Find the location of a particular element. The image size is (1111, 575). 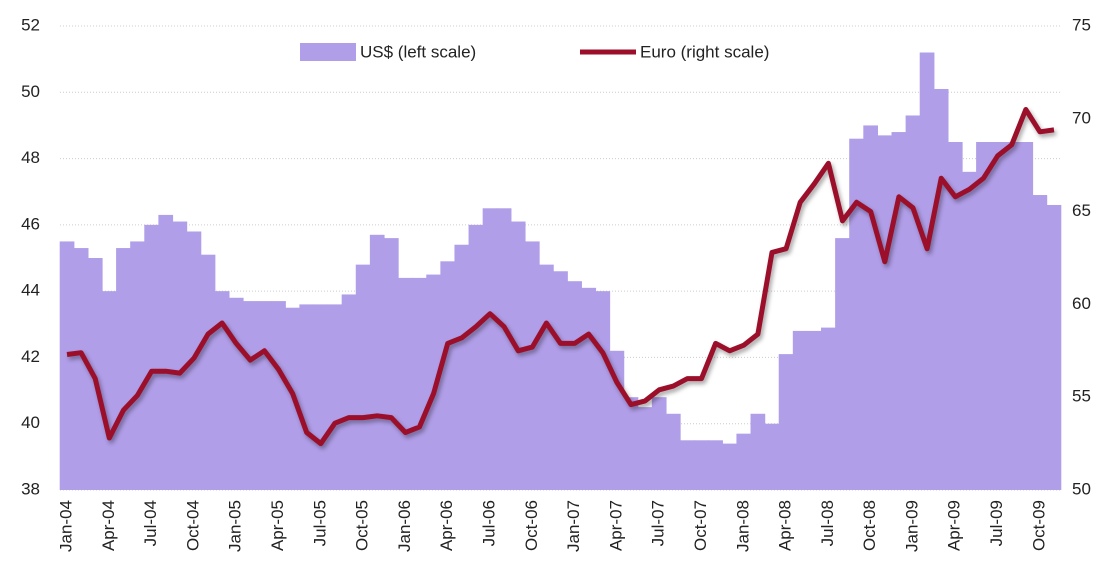

legend-label: Euro (right scale) is located at coordinates (704, 51).